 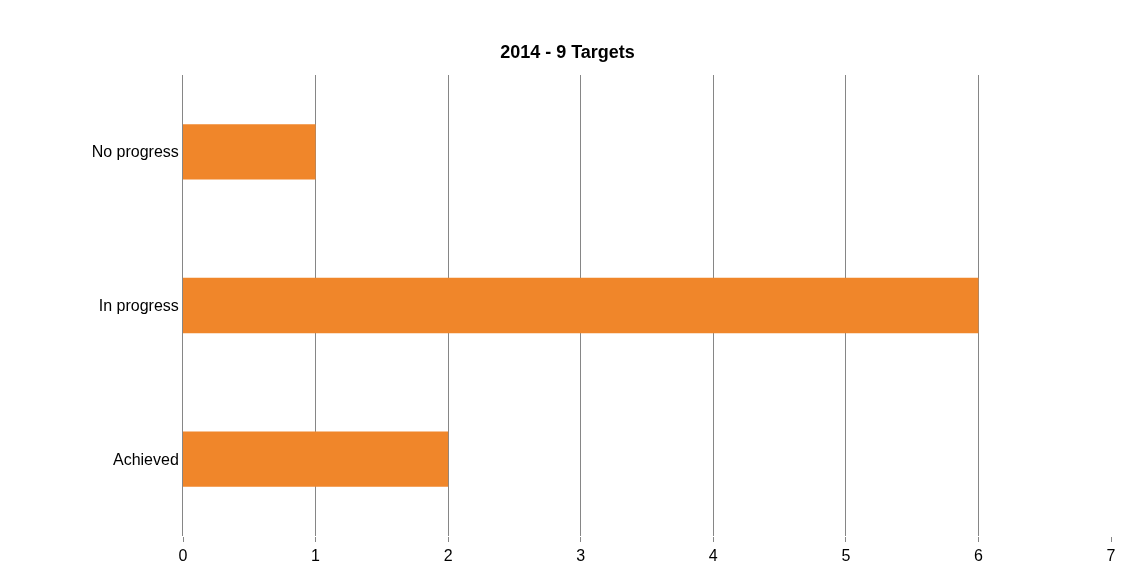 I want to click on chart-title: 2014 - 9 Targets, so click(x=567, y=52).